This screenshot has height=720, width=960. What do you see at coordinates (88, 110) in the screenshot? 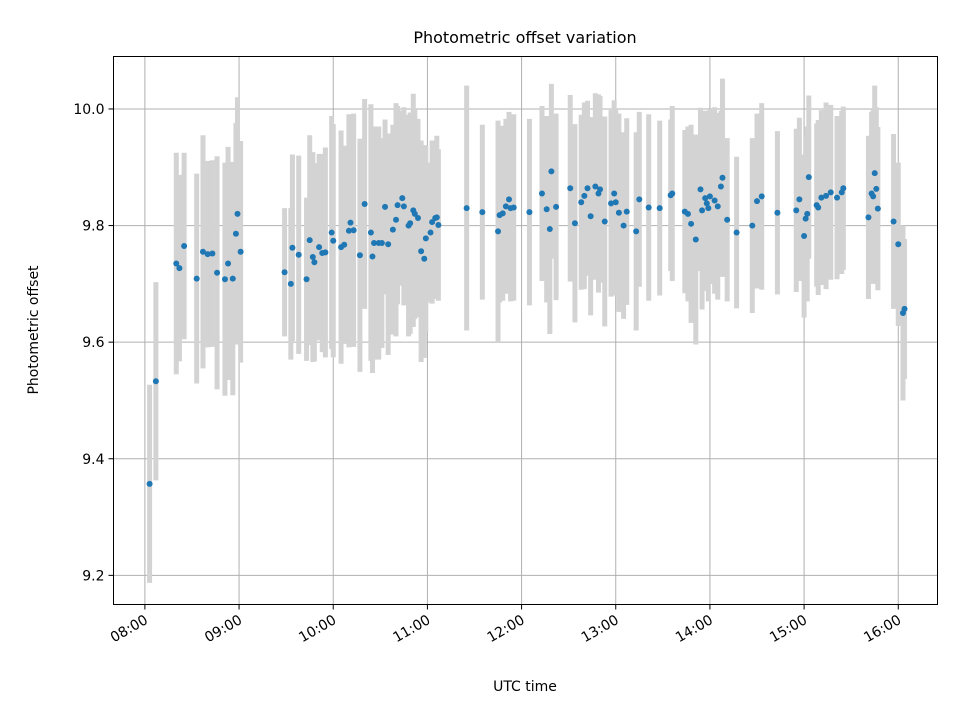
I see `y-tick-label: 10.0` at bounding box center [88, 110].